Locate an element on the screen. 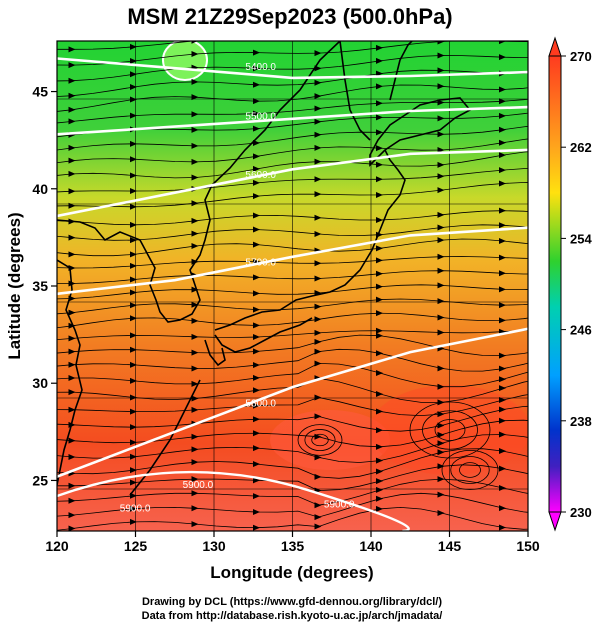 This screenshot has height=625, width=599. chart-title: MSM 21Z29Sep2023 (500.0hPa) is located at coordinates (289, 16).